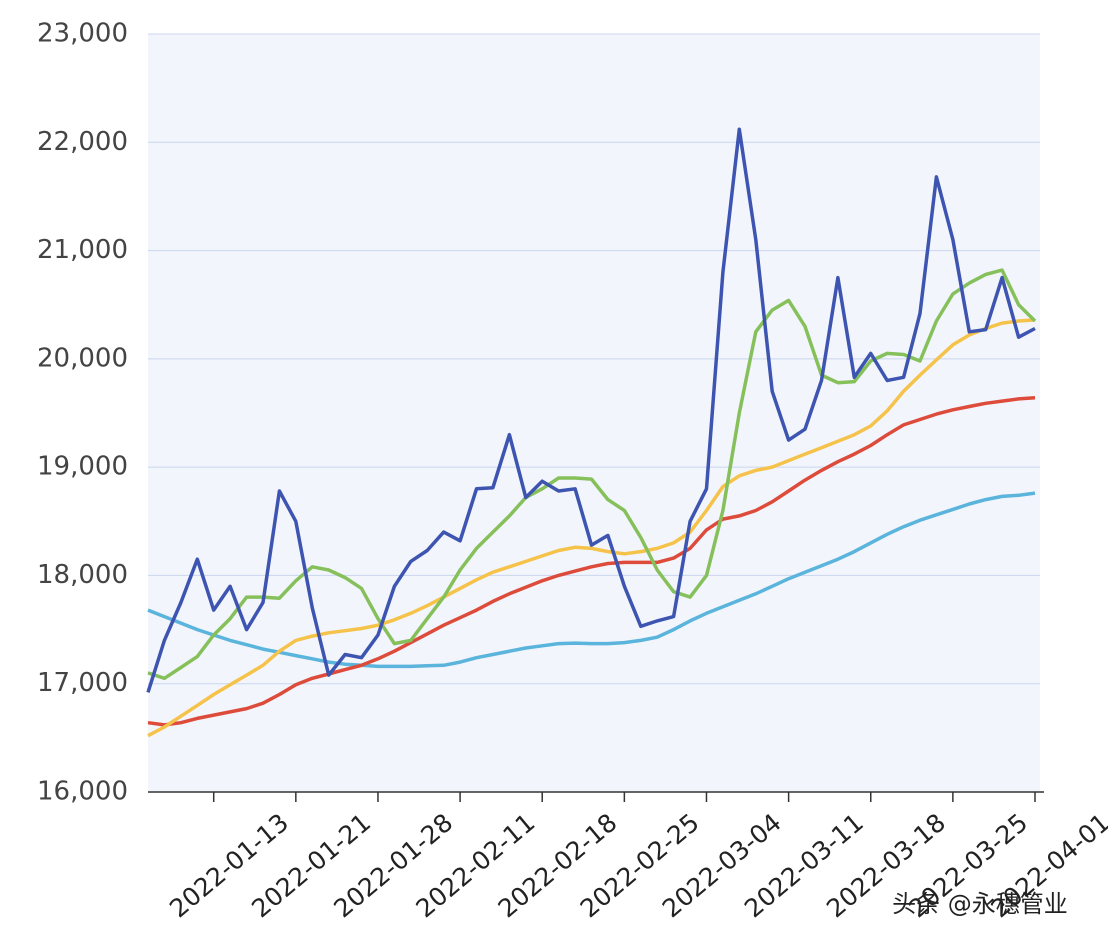 This screenshot has width=1108, height=948. What do you see at coordinates (82, 34) in the screenshot?
I see `y-tick-label: 23,000` at bounding box center [82, 34].